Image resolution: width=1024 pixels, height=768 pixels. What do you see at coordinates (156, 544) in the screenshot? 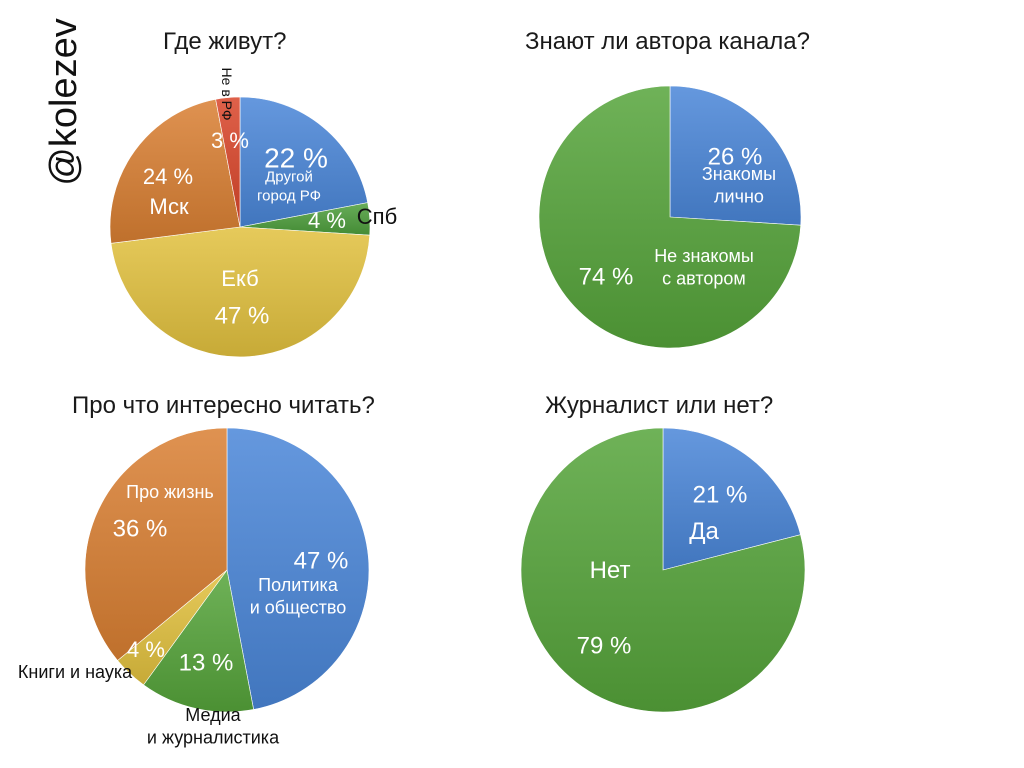
I see `pie-slice-про-жизнь` at bounding box center [156, 544].